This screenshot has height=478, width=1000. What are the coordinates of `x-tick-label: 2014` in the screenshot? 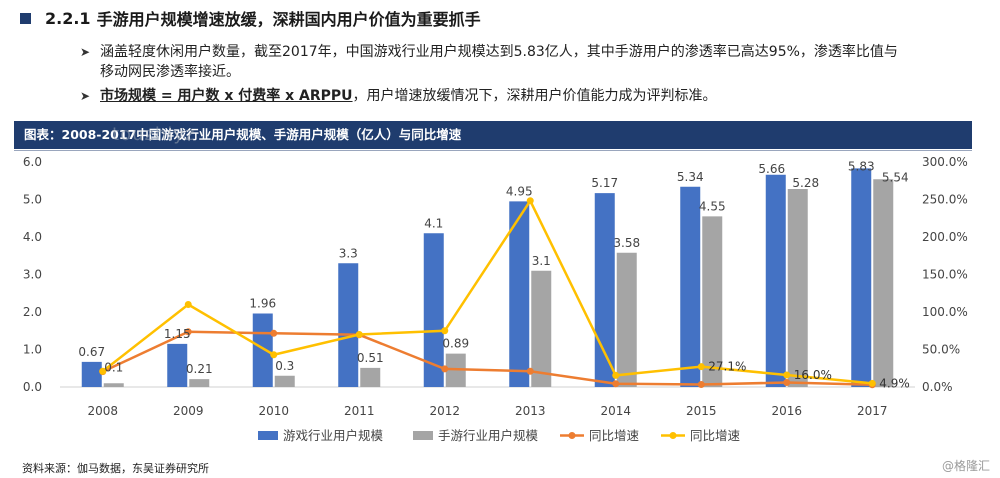 It's located at (615, 411).